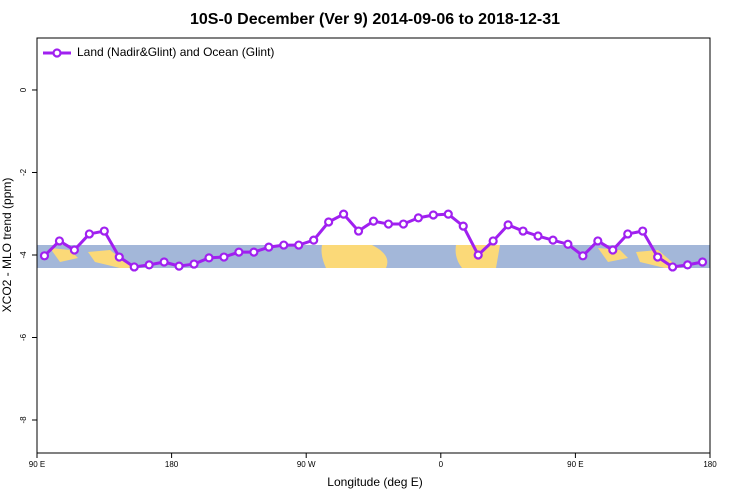 The width and height of the screenshot is (750, 500). I want to click on y-tick-label: -2, so click(23, 172).